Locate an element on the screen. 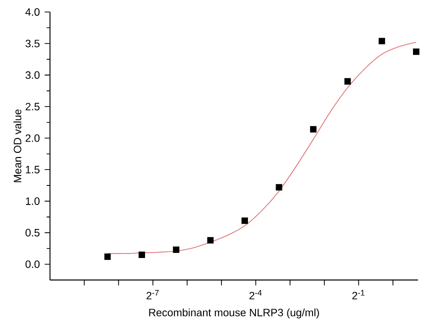 This screenshot has height=329, width=435. x-tick-label: 2$^{-7}$ is located at coordinates (152, 295).